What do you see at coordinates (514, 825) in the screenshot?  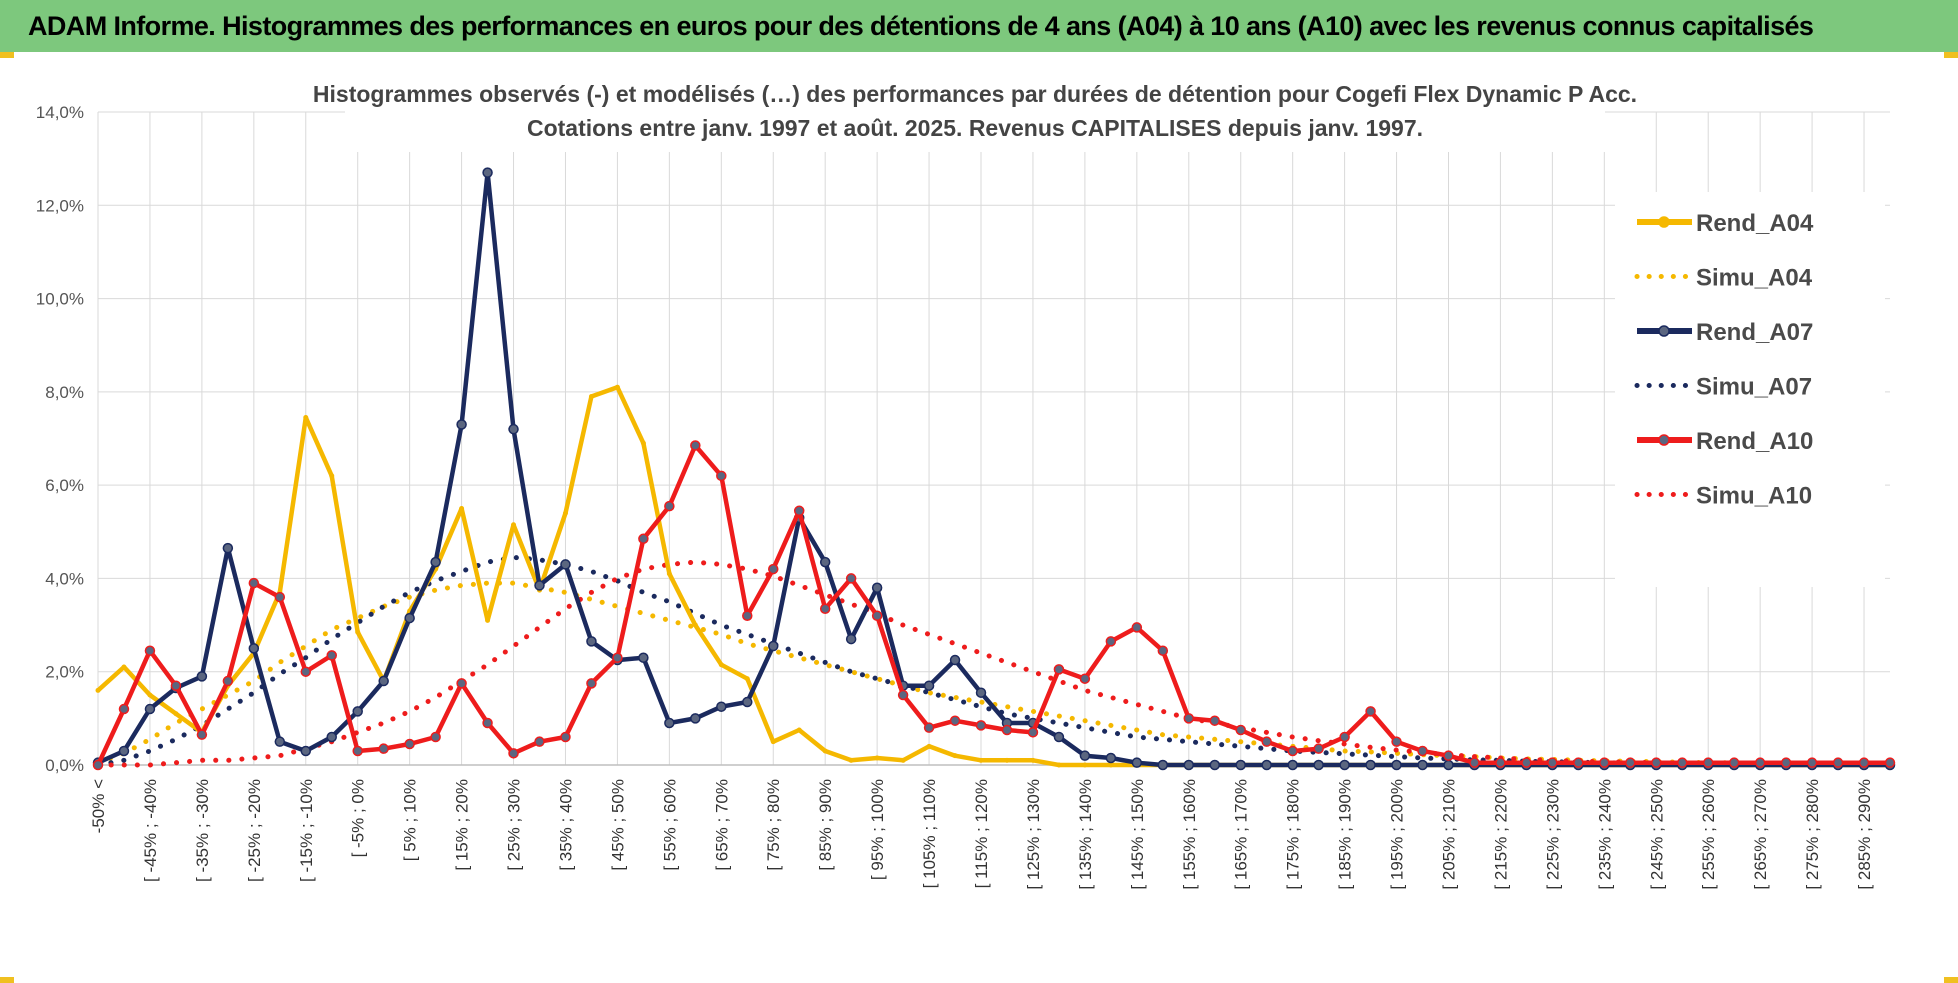 I see `x-tick-label: [ 25% ; 30%` at bounding box center [514, 825].